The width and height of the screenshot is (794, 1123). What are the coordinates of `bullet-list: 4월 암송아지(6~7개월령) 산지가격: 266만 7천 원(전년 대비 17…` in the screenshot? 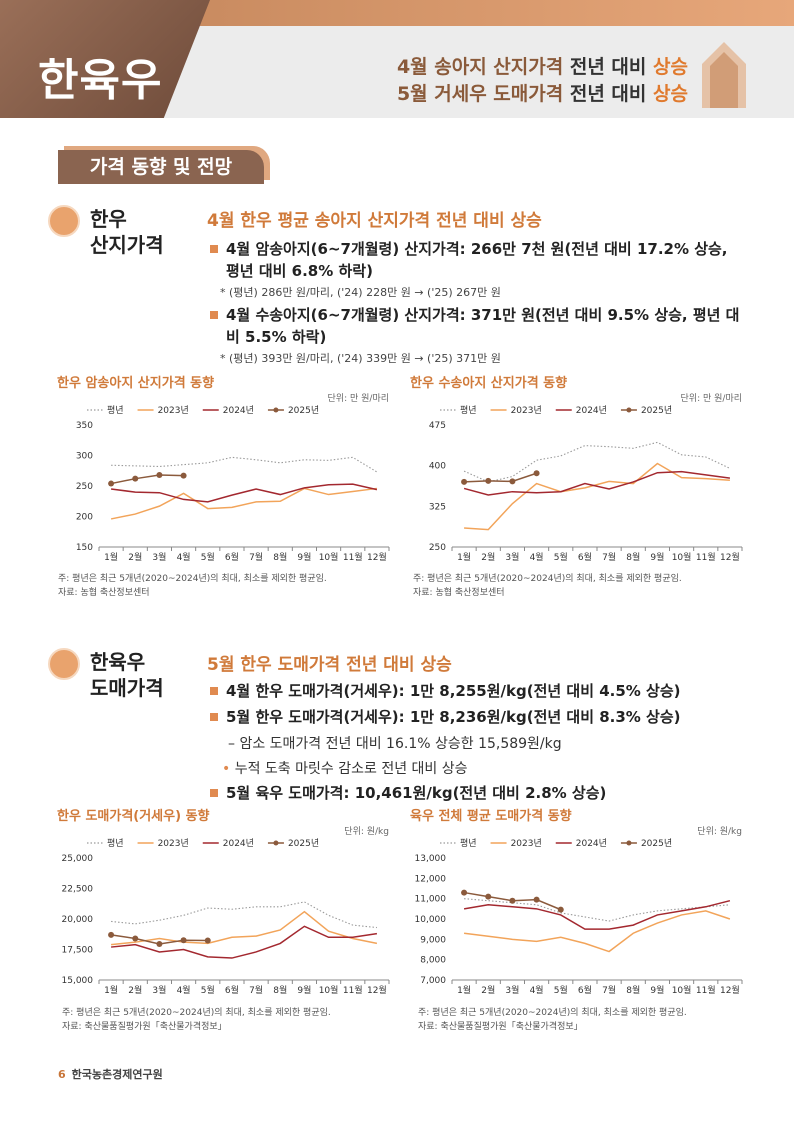 It's located at (475, 300).